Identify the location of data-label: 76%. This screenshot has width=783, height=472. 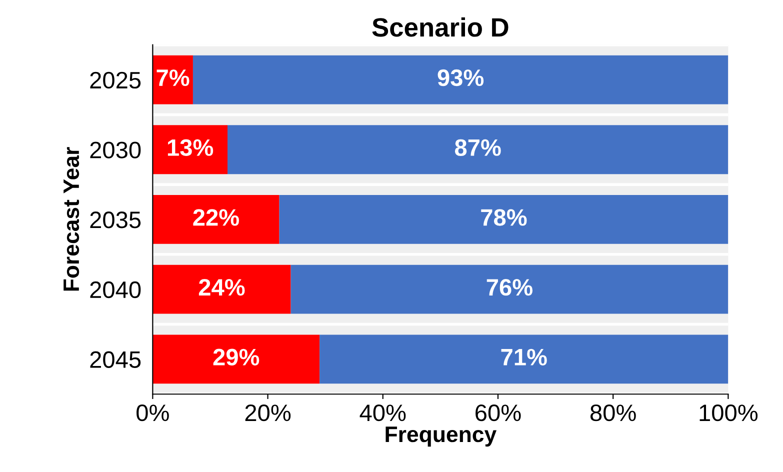
(509, 287).